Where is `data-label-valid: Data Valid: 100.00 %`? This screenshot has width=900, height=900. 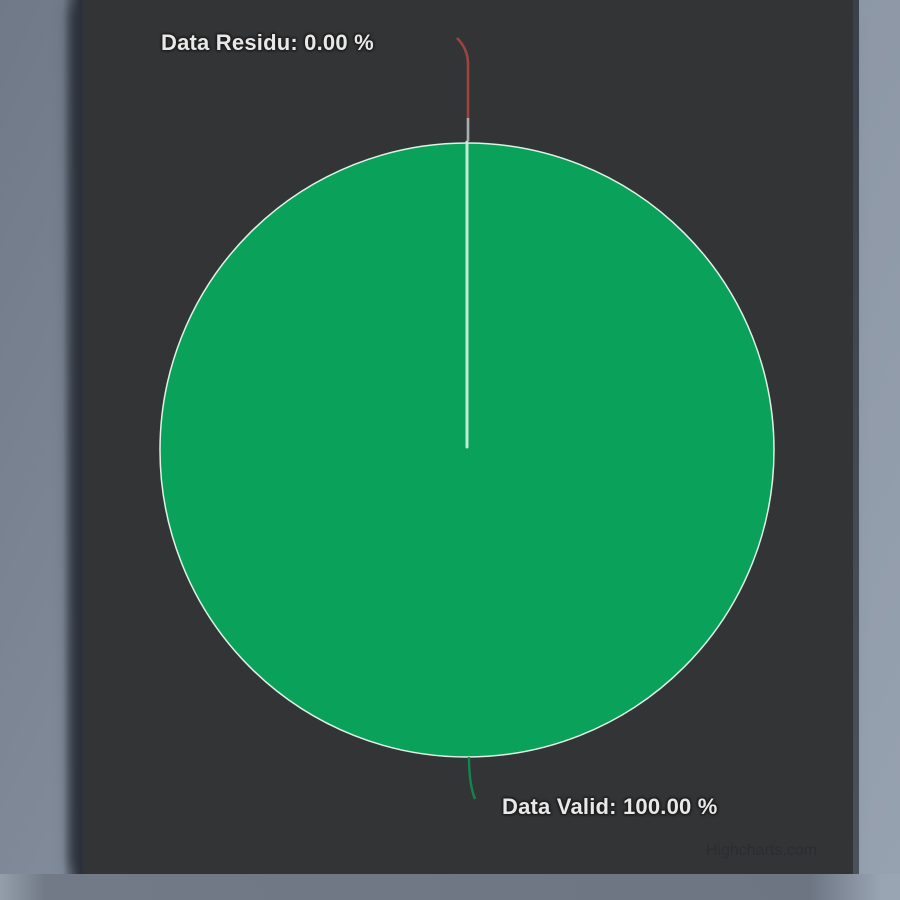
data-label-valid: Data Valid: 100.00 % is located at coordinates (610, 806).